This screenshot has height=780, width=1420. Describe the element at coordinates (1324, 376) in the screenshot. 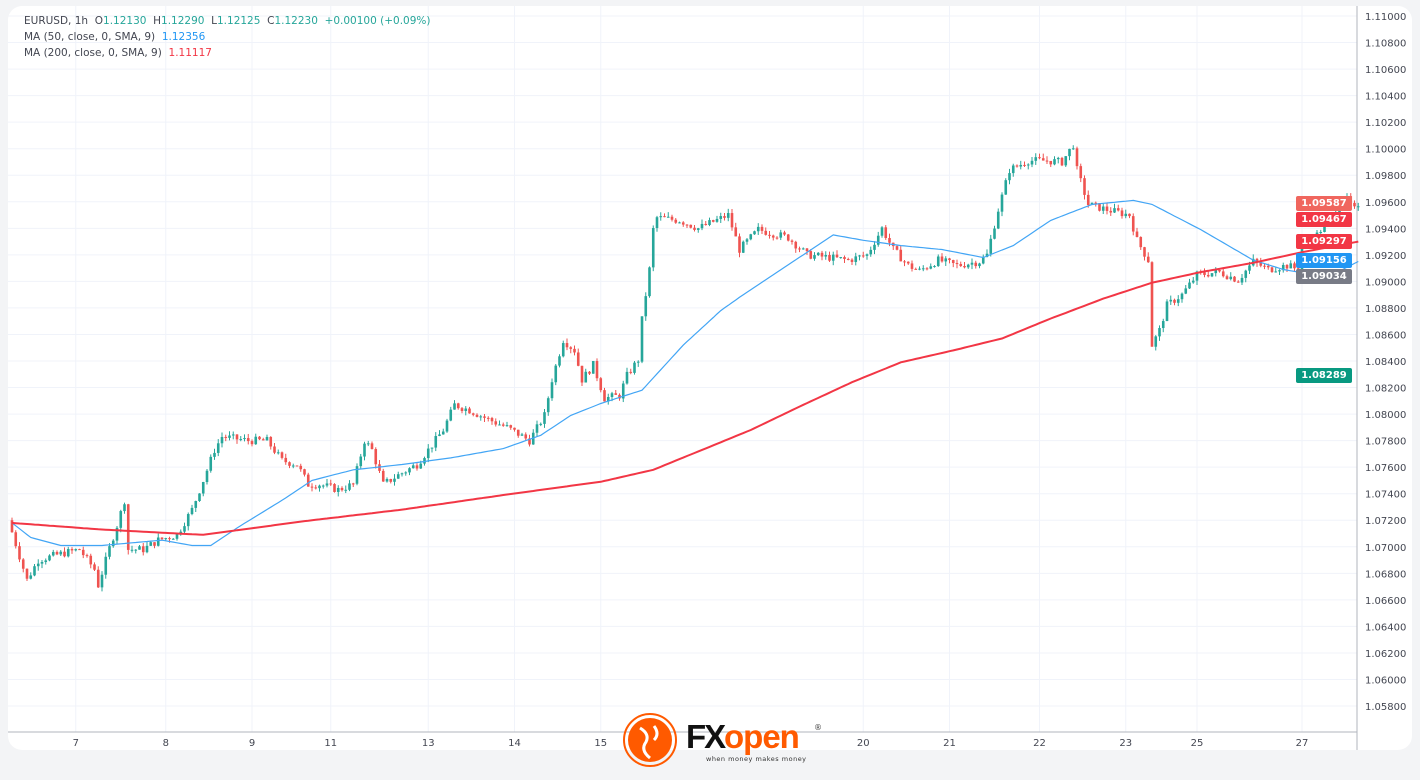

I see `price-badge: 1.08289` at that location.